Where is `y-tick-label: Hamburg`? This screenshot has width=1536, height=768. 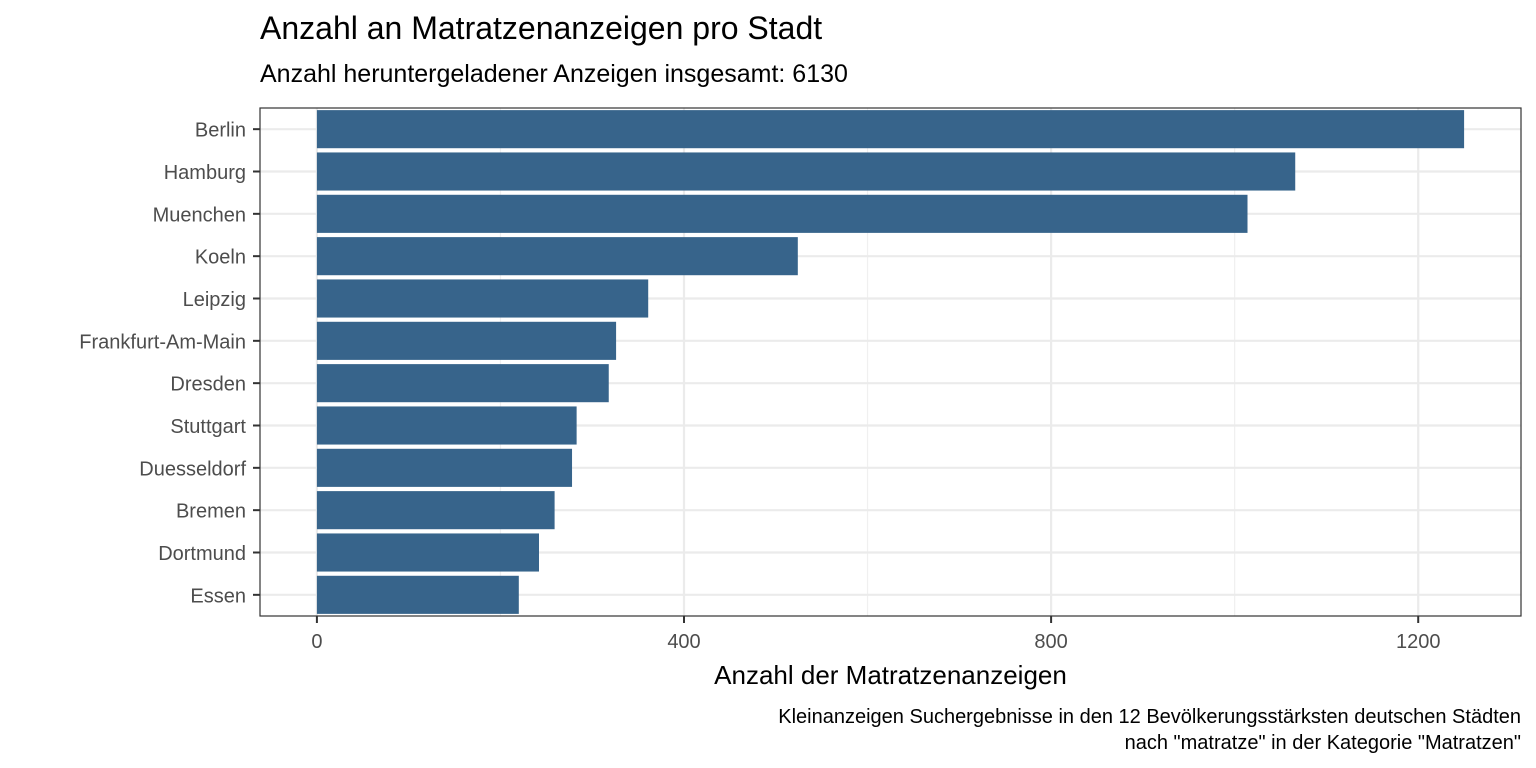
y-tick-label: Hamburg is located at coordinates (205, 173).